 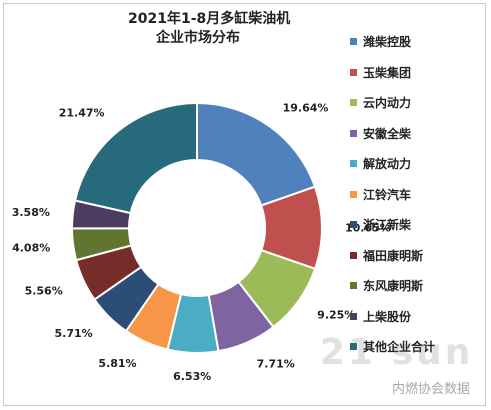 I want to click on slice-data-label: 4.08%, so click(x=31, y=247).